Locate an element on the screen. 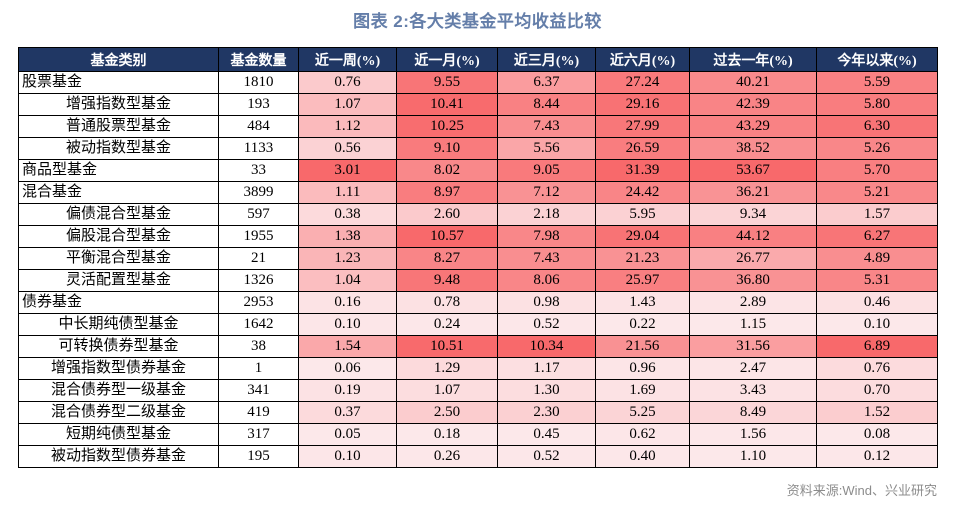 This screenshot has height=509, width=955. return-value-cell: 9.55 is located at coordinates (447, 82).